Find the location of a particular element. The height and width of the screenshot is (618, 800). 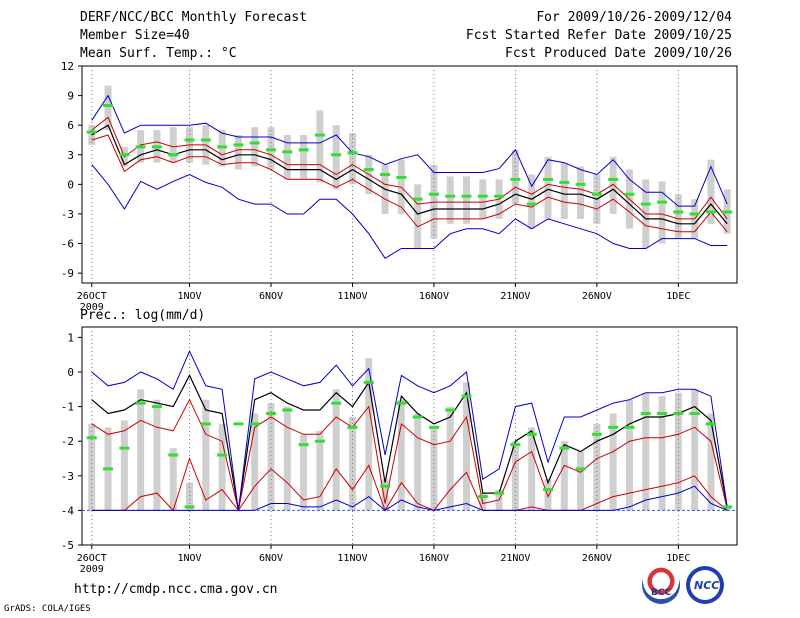

precip-label: Prec.: log(mm/d) is located at coordinates (143, 315).